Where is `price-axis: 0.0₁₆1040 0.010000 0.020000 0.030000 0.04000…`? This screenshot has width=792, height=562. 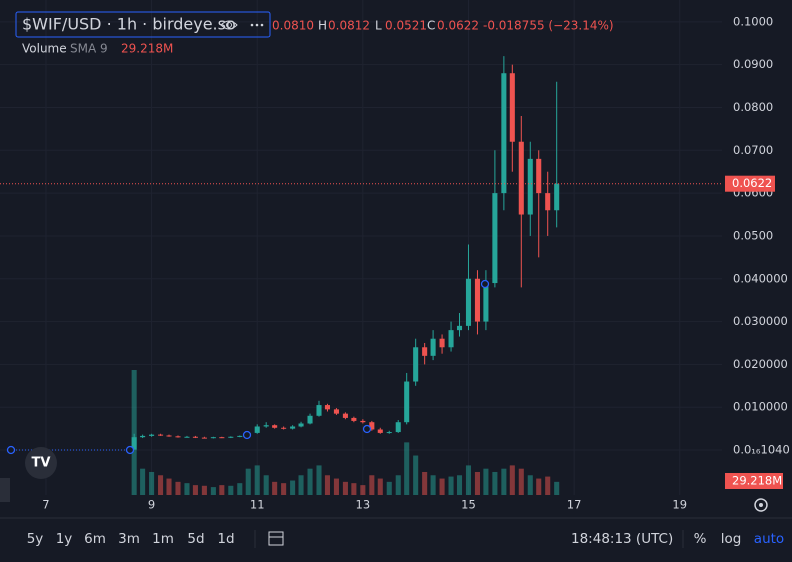 price-axis: 0.0₁₆1040 0.010000 0.020000 0.030000 0.04000… is located at coordinates (761, 235).